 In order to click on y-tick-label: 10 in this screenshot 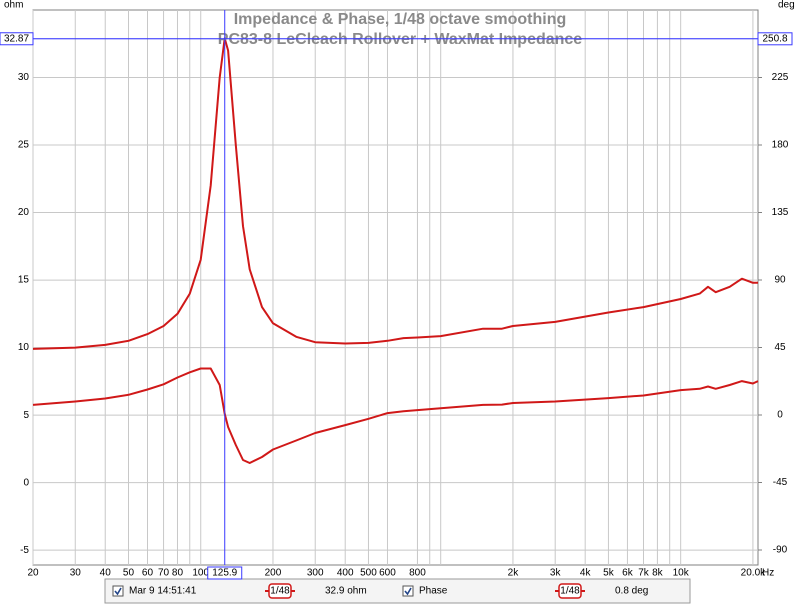, I will do `click(24, 347)`.